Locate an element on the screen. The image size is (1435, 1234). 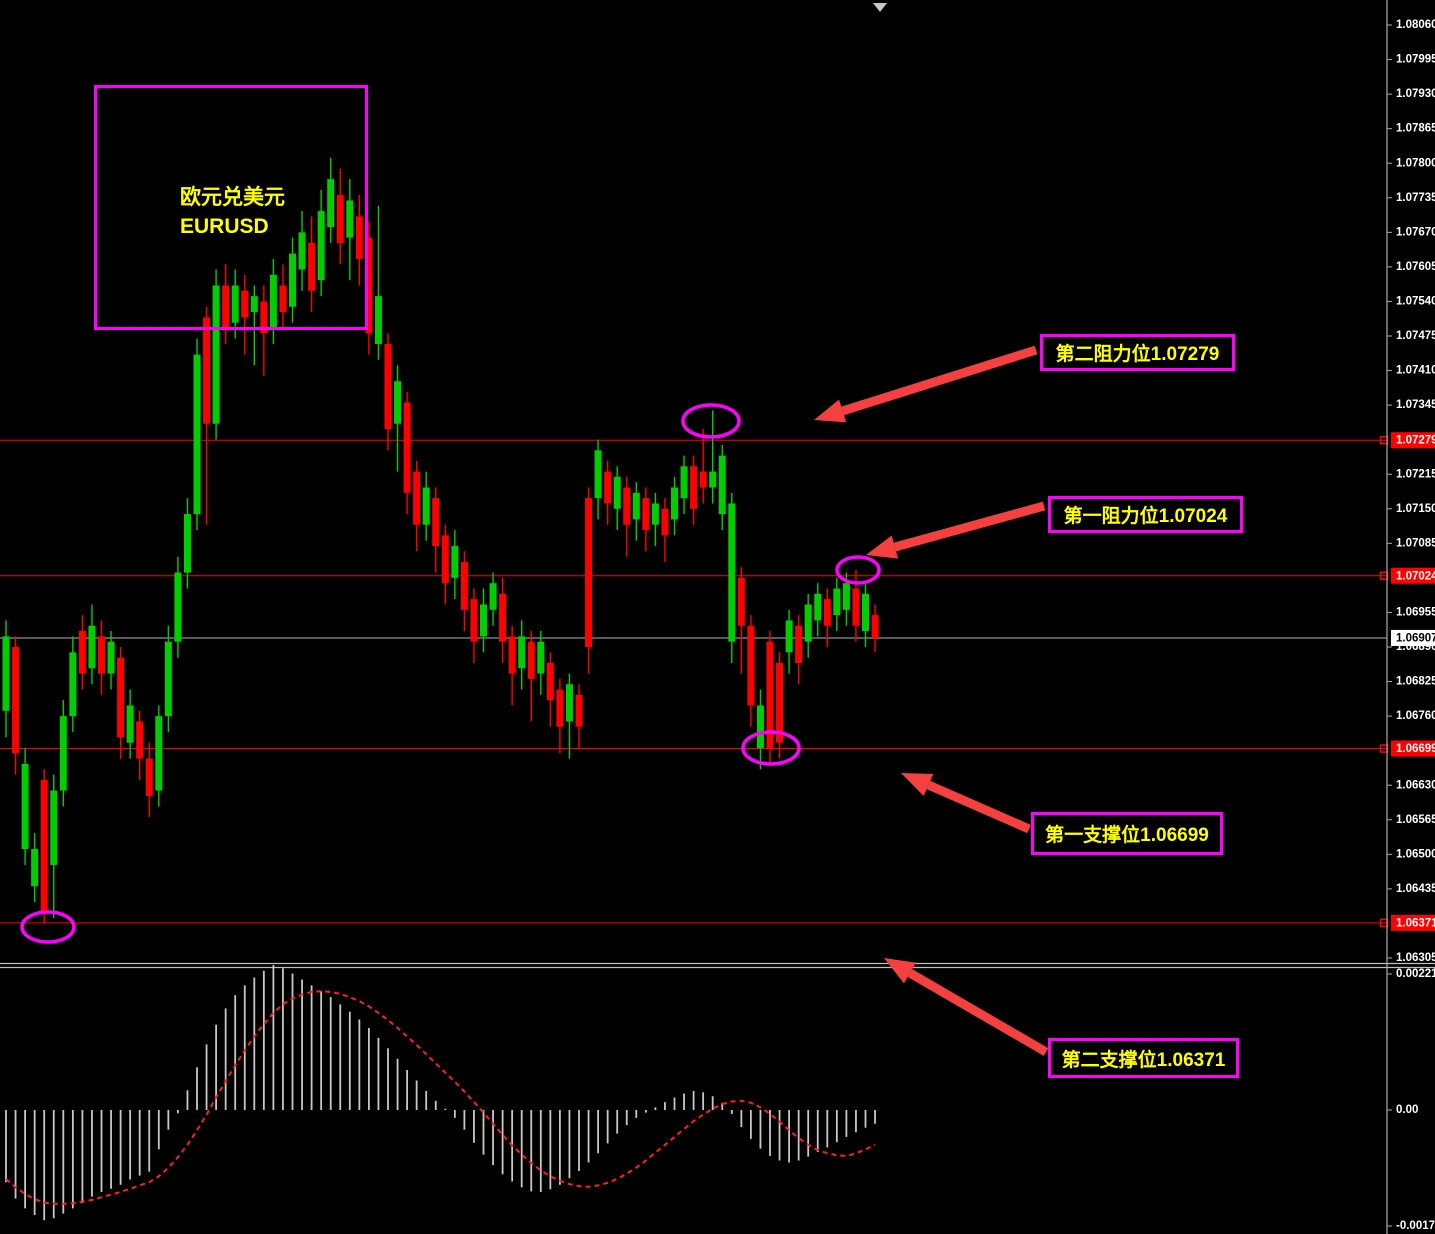
axis-label: 1.07345 is located at coordinates (1415, 405).